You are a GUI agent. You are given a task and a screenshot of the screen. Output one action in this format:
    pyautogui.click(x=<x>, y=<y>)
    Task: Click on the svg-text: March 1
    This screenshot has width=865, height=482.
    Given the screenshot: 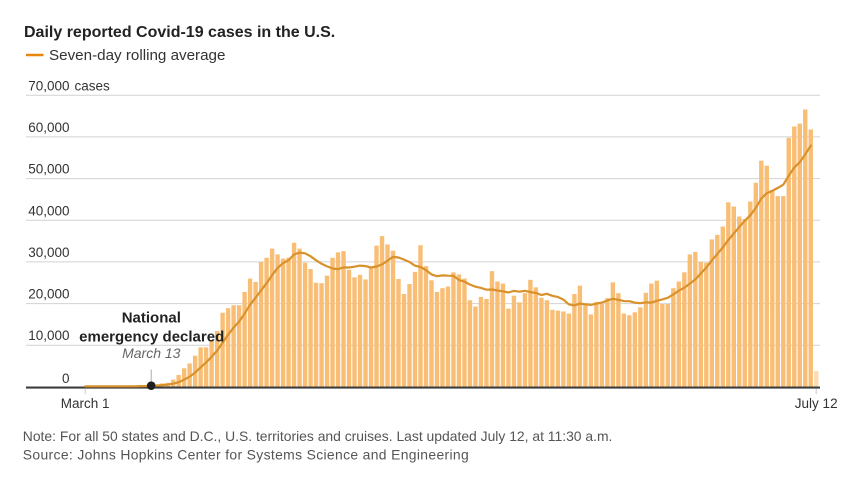 What is the action you would take?
    pyautogui.click(x=85, y=403)
    